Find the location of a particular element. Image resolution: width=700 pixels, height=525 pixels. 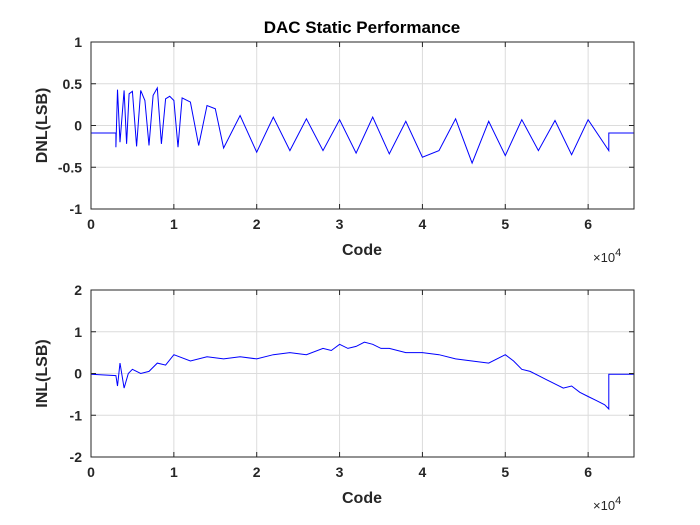

dnl-x-axis-label: Code is located at coordinates (362, 250).